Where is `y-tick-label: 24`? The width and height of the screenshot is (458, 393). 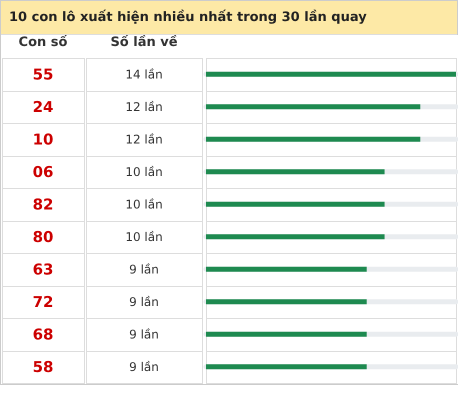
y-tick-label: 24 is located at coordinates (43, 107).